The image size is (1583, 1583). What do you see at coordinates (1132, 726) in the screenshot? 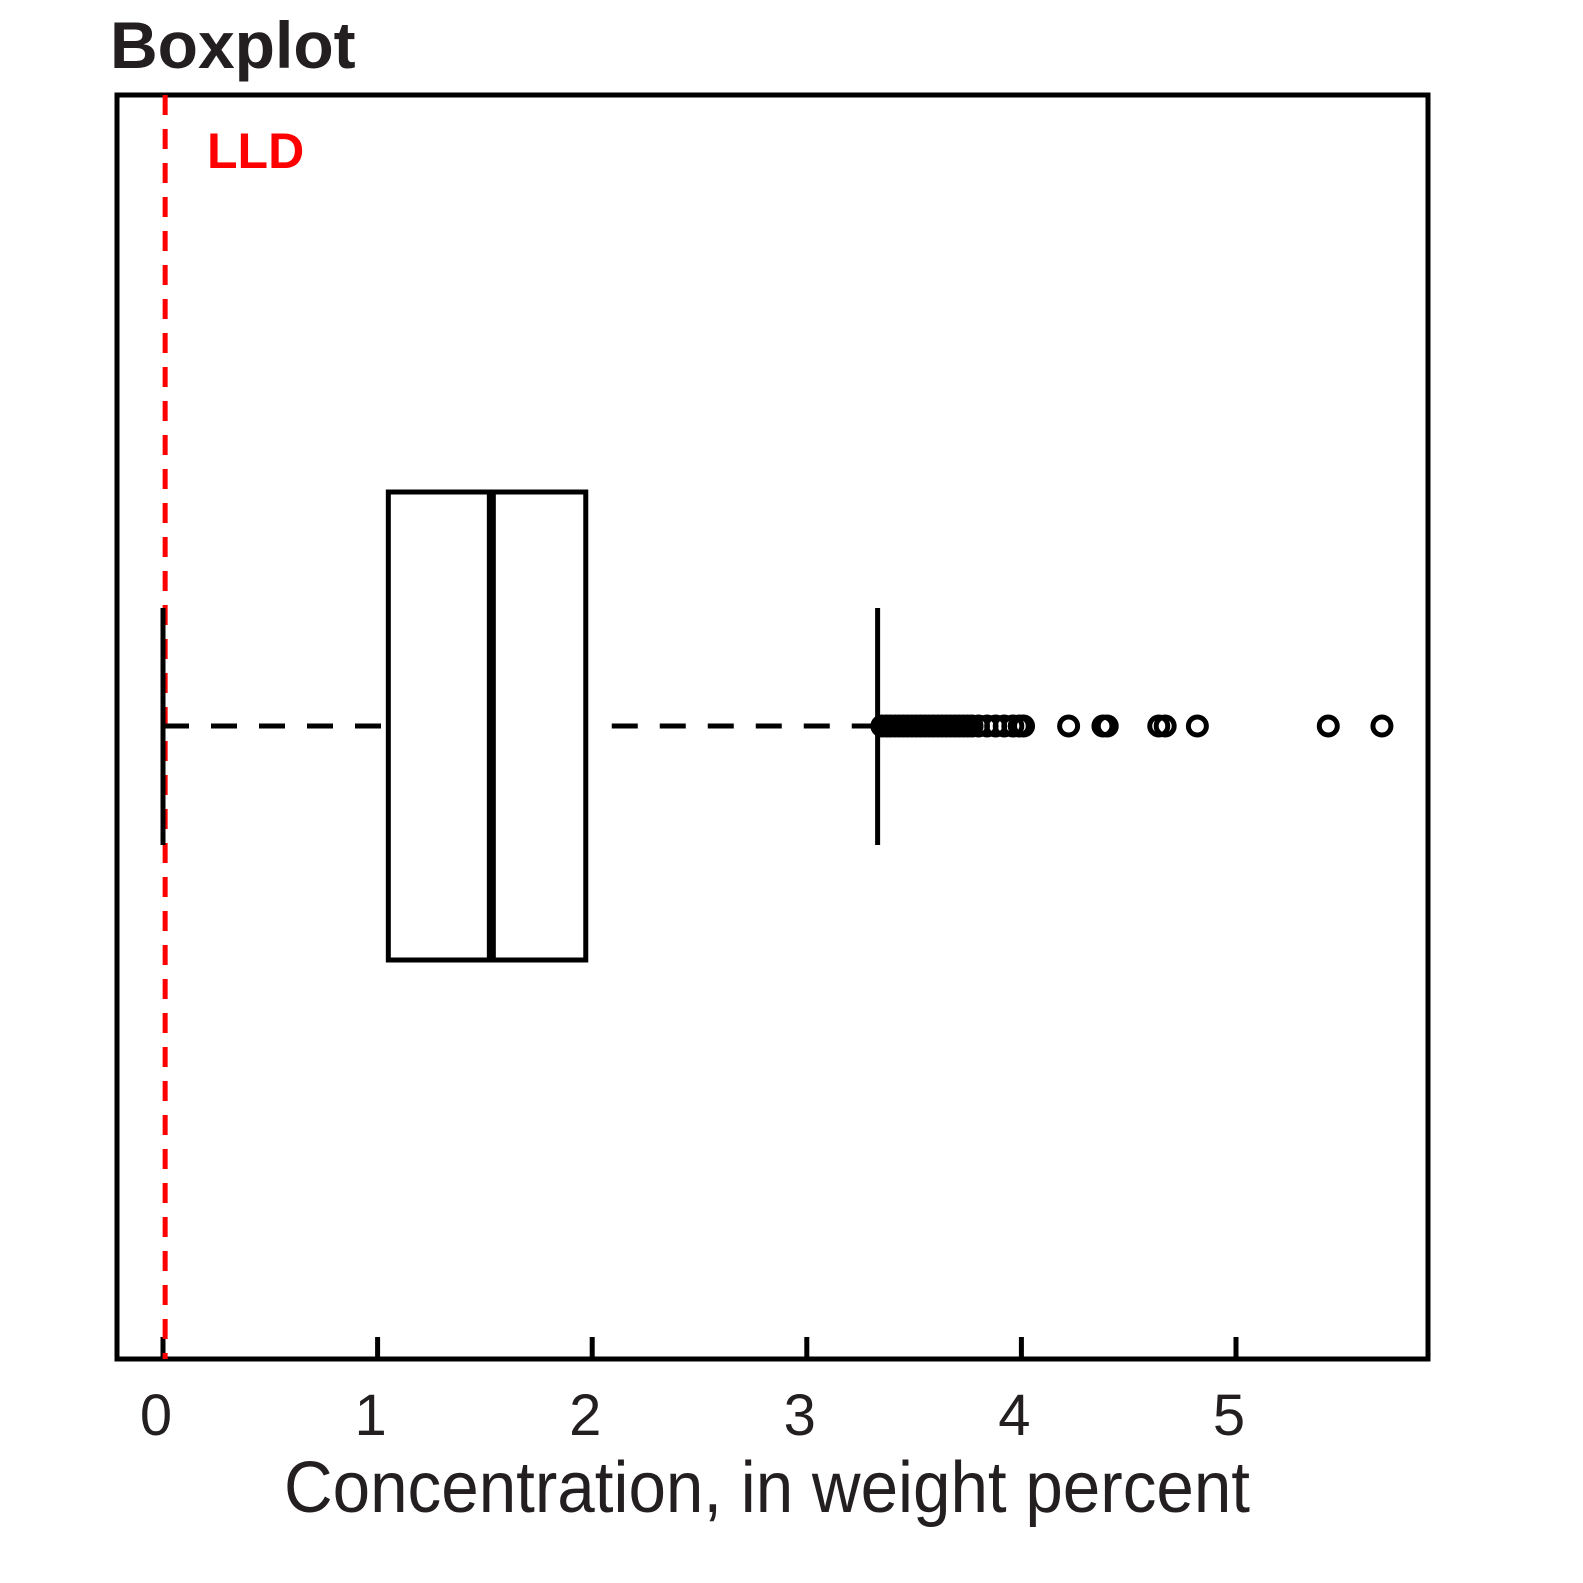
I see `outlier-group` at bounding box center [1132, 726].